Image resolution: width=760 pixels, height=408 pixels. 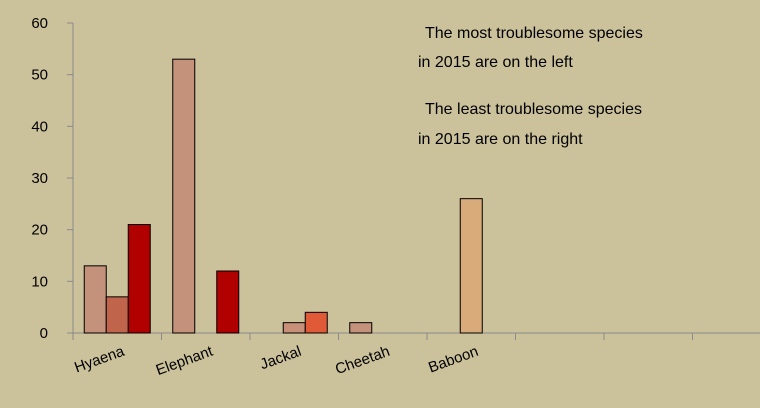 I want to click on annotation: in 2015 are on the right, so click(x=500, y=139).